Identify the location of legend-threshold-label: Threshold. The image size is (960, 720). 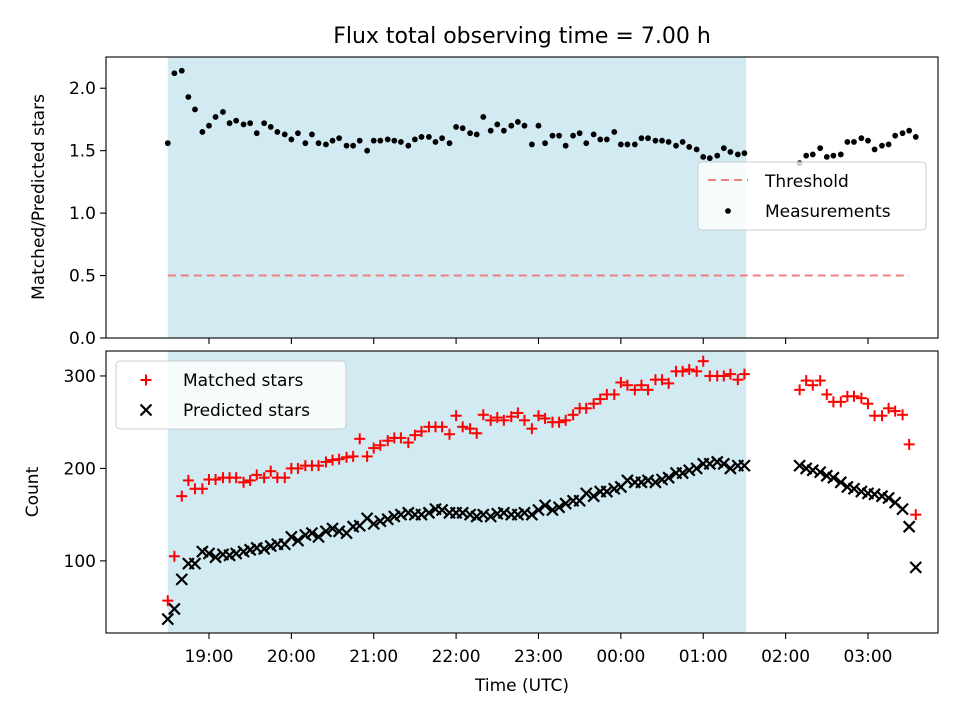
(806, 182).